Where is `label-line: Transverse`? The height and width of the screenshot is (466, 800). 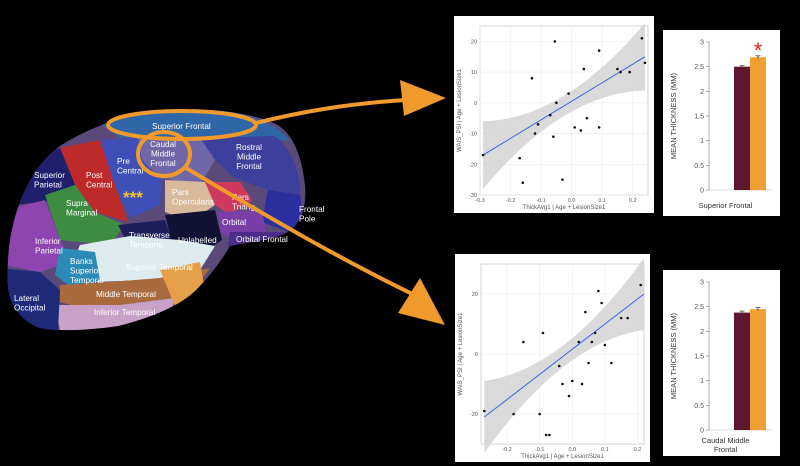
label-line: Transverse is located at coordinates (149, 235).